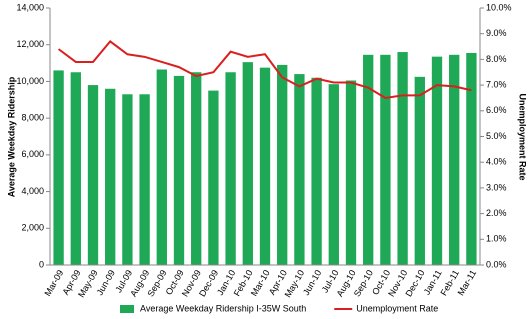 Image resolution: width=532 pixels, height=319 pixels. I want to click on legend-label: Average Weekday Ridership I-35W South, so click(223, 308).